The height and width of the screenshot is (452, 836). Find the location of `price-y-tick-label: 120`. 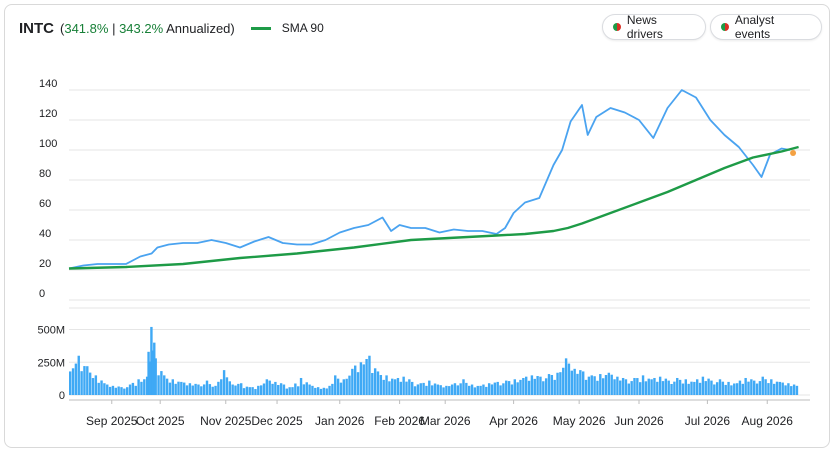

price-y-tick-label: 120 is located at coordinates (48, 114).